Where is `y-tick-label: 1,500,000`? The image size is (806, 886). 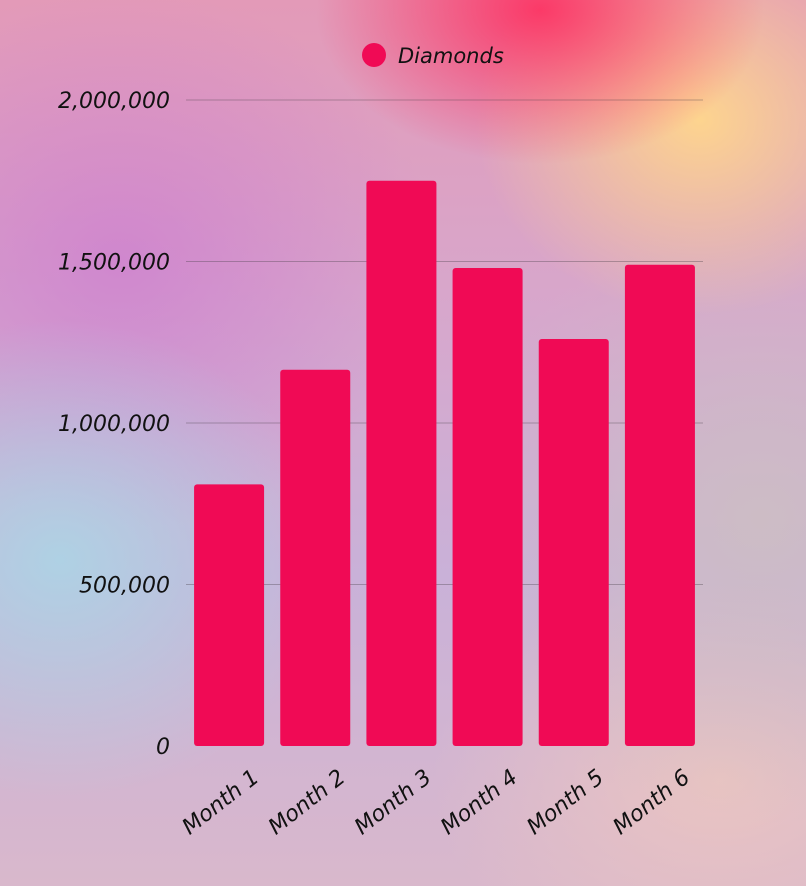
y-tick-label: 1,500,000 is located at coordinates (114, 263).